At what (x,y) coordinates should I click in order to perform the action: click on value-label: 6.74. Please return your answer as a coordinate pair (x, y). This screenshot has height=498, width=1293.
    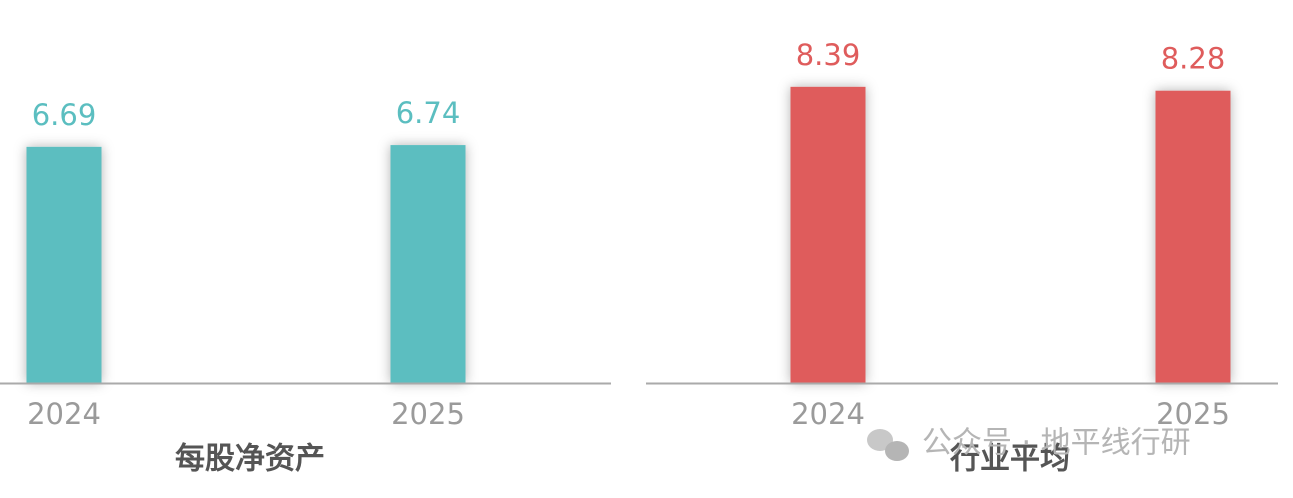
    Looking at the image, I should click on (428, 113).